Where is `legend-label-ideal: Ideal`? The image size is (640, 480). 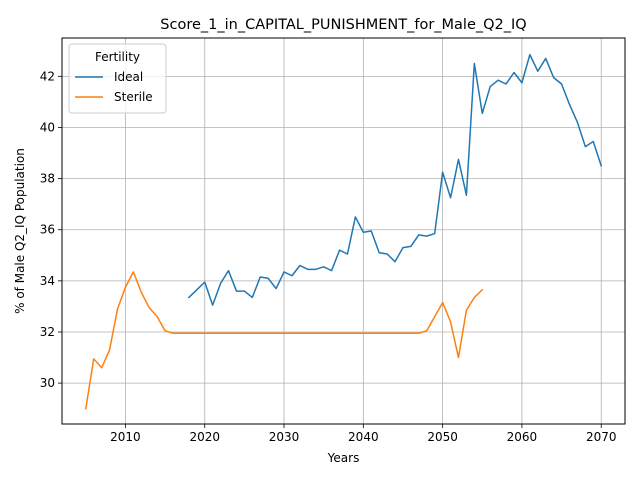 legend-label-ideal: Ideal is located at coordinates (128, 77).